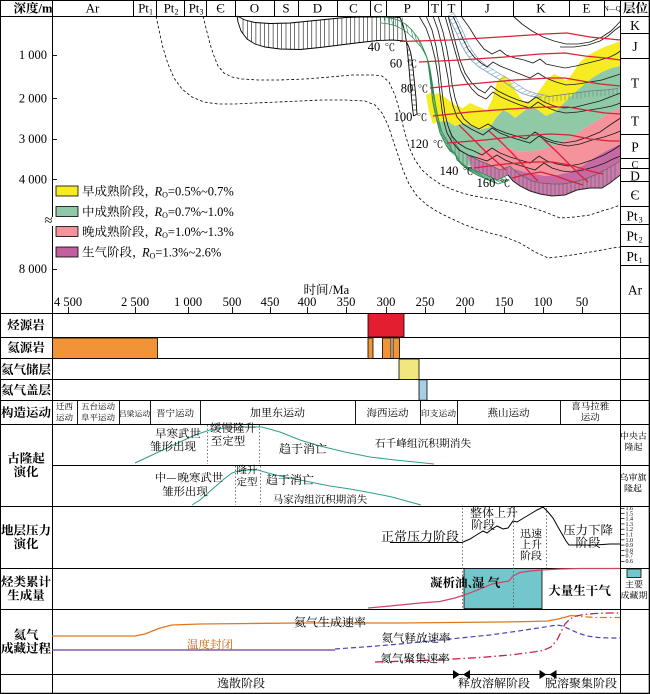 This screenshot has width=650, height=694. I want to click on svg-text: 0.7, so click(630, 557).